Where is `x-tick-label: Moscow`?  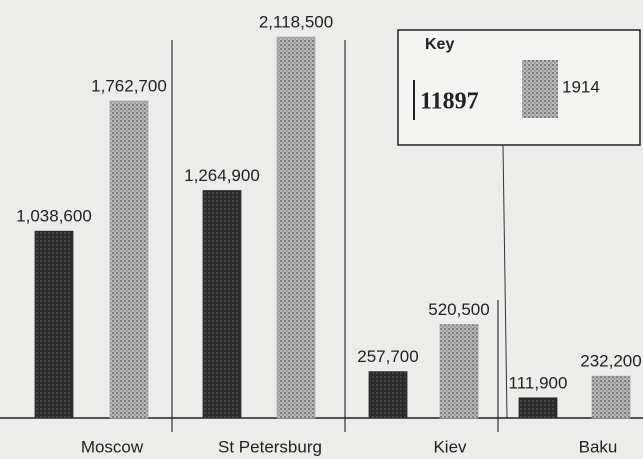
x-tick-label: Moscow is located at coordinates (112, 446).